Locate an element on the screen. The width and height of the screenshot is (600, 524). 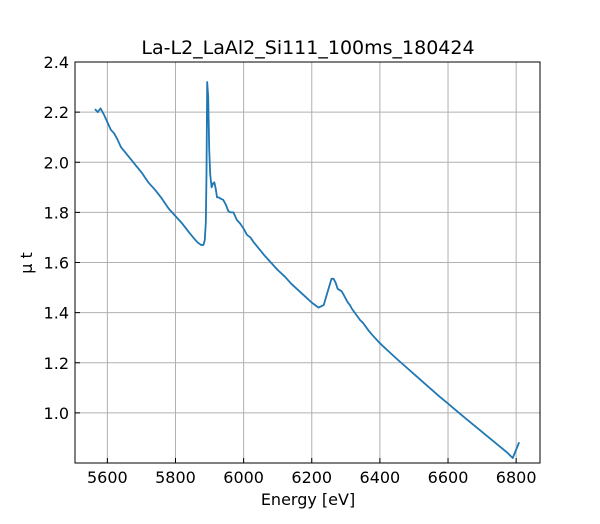
x-tick-label: 6800 is located at coordinates (516, 477).